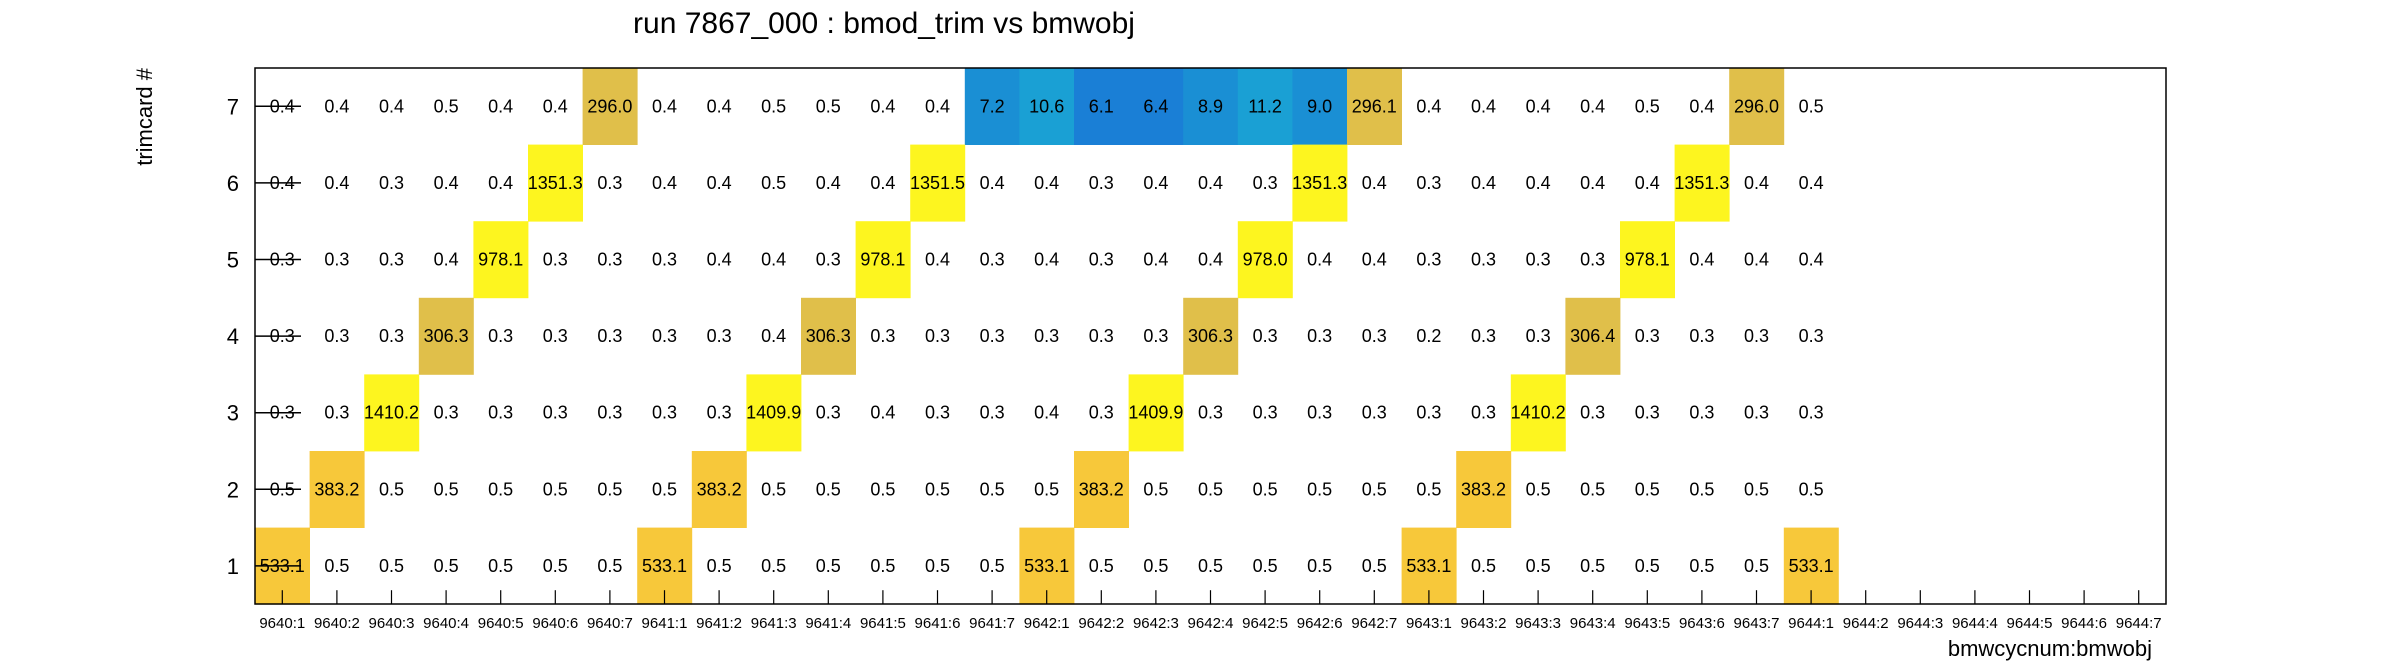  I want to click on x-tick-label: 9641:7, so click(992, 623).